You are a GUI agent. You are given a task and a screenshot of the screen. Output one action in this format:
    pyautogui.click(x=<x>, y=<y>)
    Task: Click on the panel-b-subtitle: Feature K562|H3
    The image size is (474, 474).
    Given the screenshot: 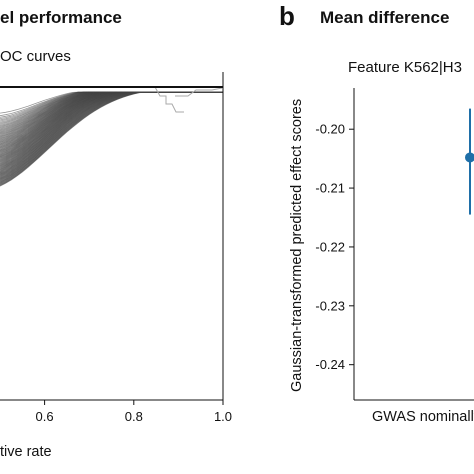 What is the action you would take?
    pyautogui.click(x=405, y=67)
    